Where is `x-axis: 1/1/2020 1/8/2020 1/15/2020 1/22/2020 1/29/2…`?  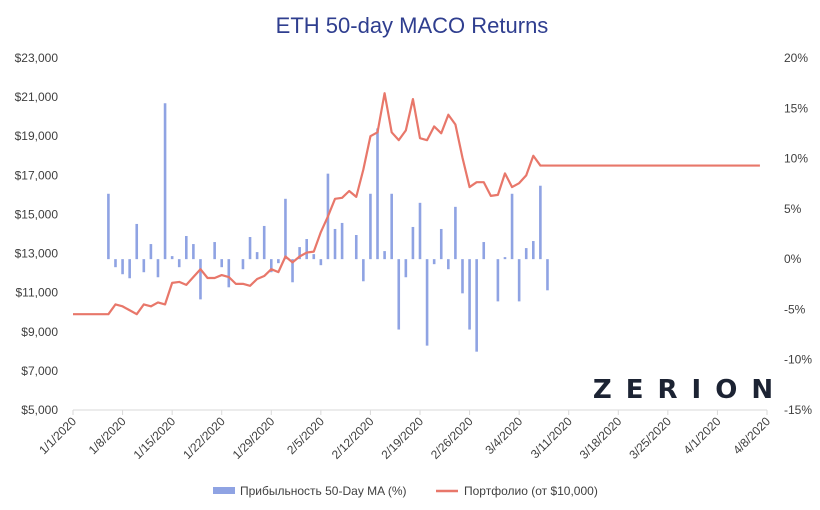 x-axis: 1/1/2020 1/8/2020 1/15/2020 1/22/2020 1/29/2… is located at coordinates (404, 436).